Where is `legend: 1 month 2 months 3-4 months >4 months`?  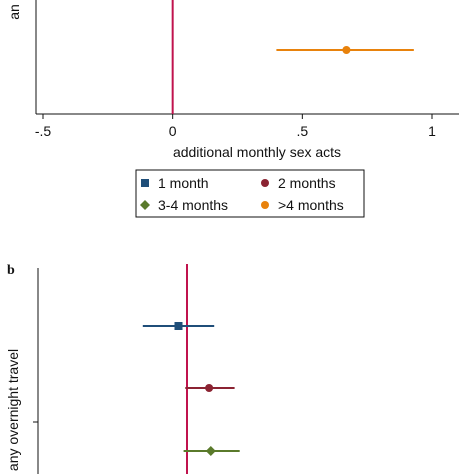
legend: 1 month 2 months 3-4 months >4 months is located at coordinates (250, 193).